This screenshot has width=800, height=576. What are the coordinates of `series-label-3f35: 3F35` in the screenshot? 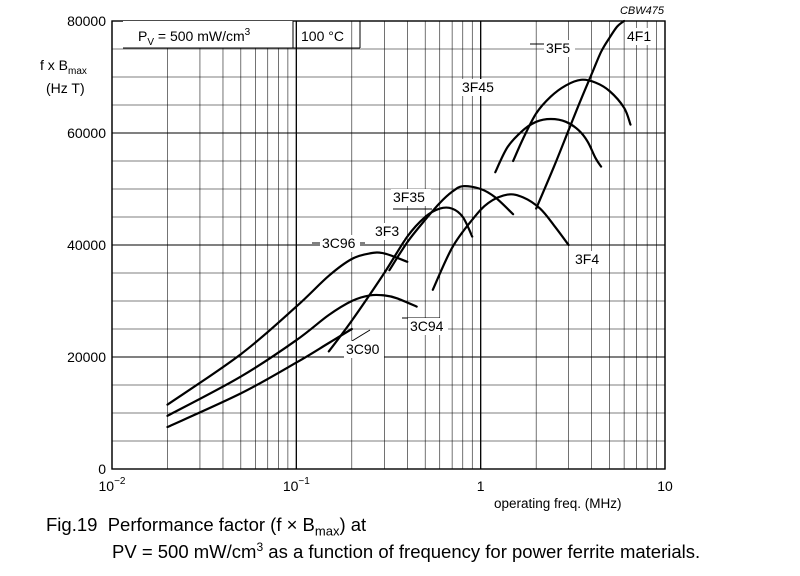 It's located at (409, 197).